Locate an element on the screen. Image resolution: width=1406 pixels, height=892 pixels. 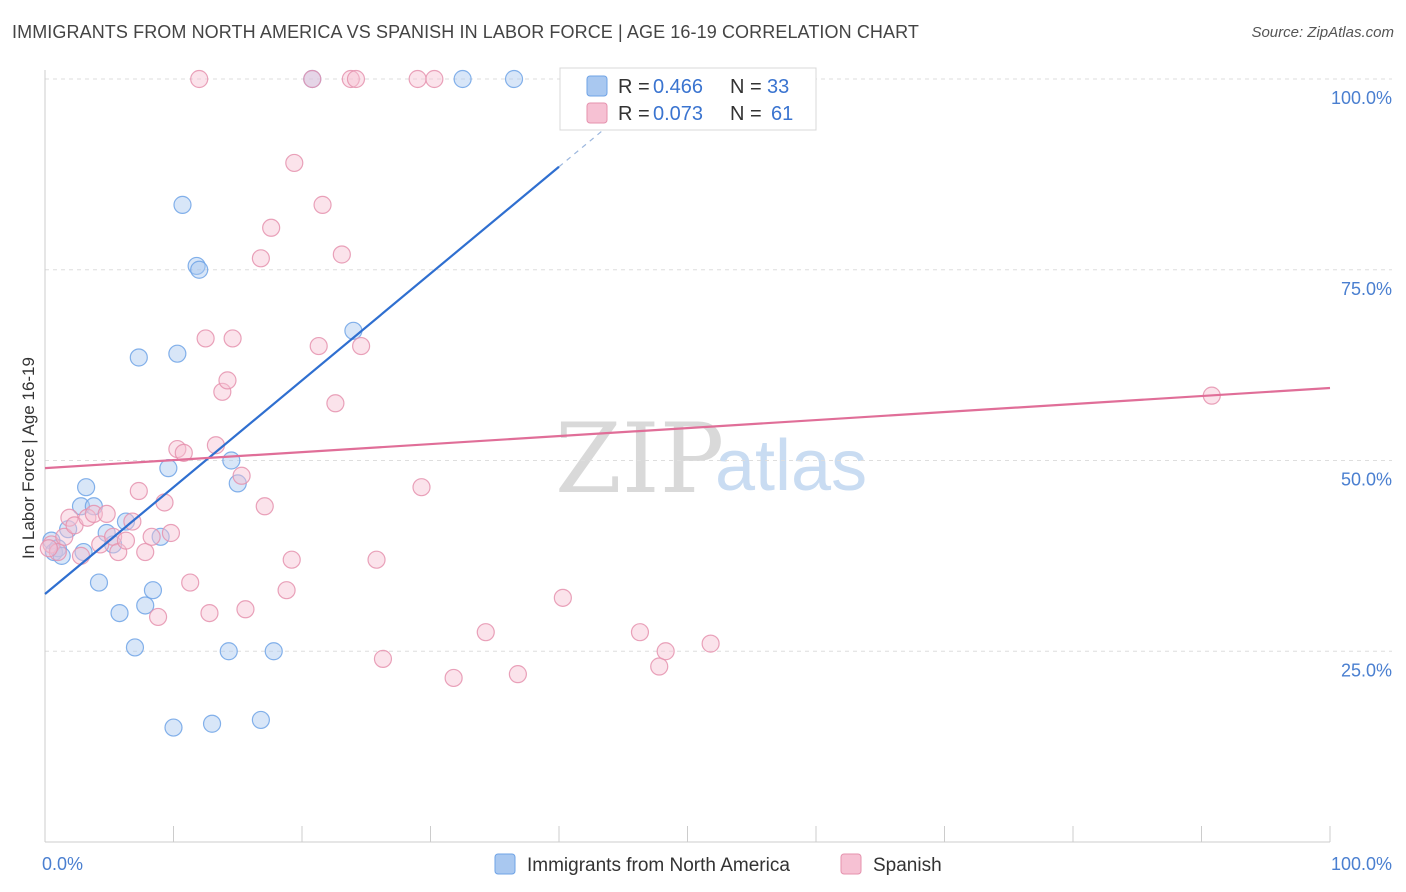
trend-line-spanish is located at coordinates (687, 428).